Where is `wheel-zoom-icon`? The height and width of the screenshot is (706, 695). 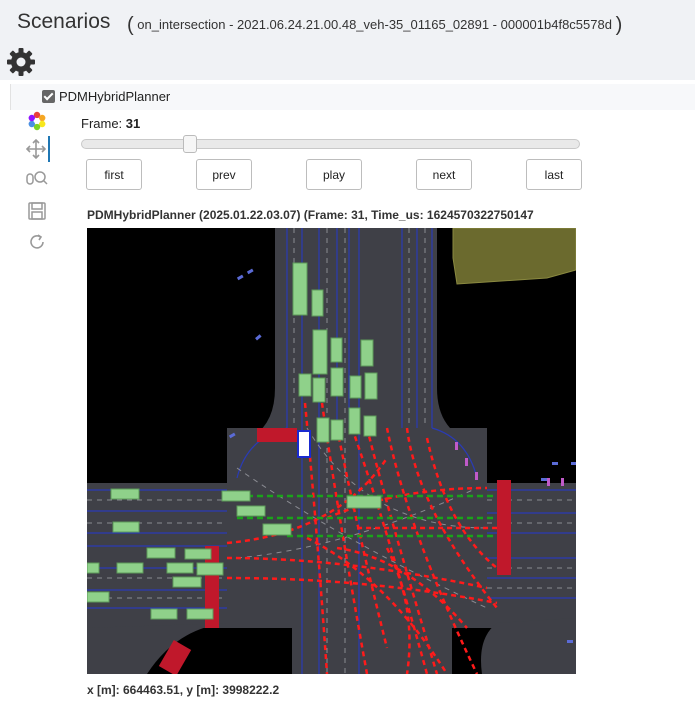
wheel-zoom-icon is located at coordinates (37, 179).